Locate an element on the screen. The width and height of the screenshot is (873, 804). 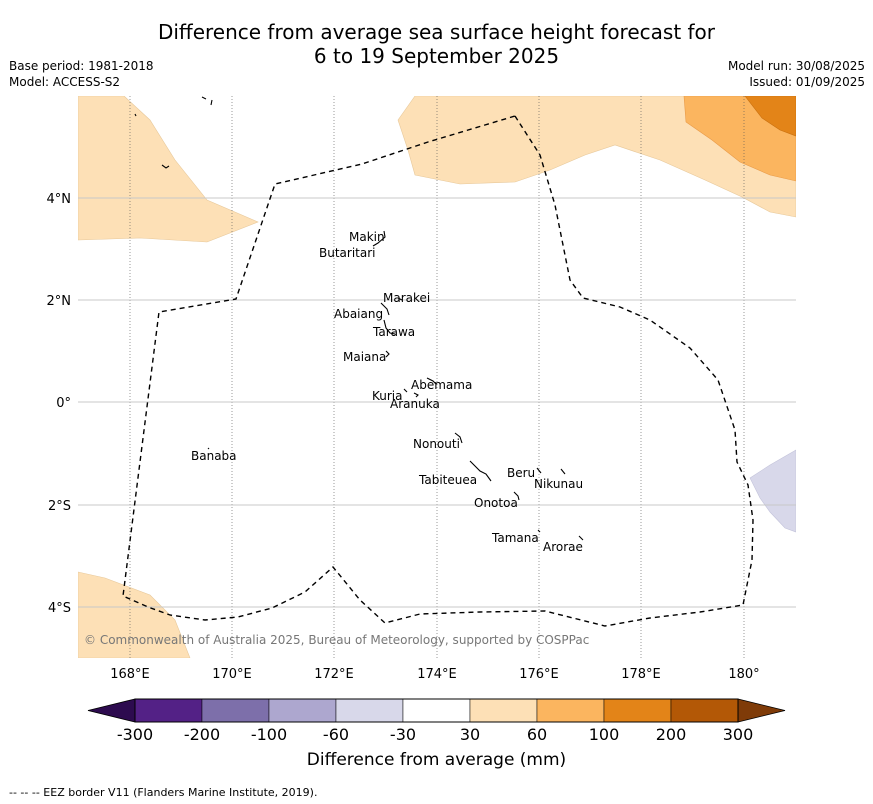
y-tick-4s: 4°S is located at coordinates (59, 608).